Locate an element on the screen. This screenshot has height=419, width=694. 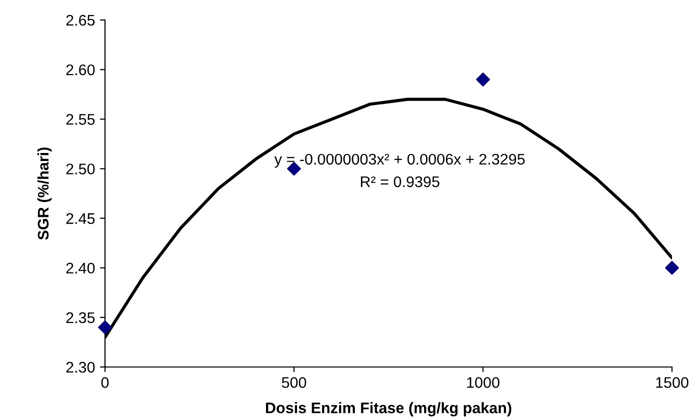
x-axis-title: Dosis Enzim Fitase (mg/kg pakan) is located at coordinates (389, 409).